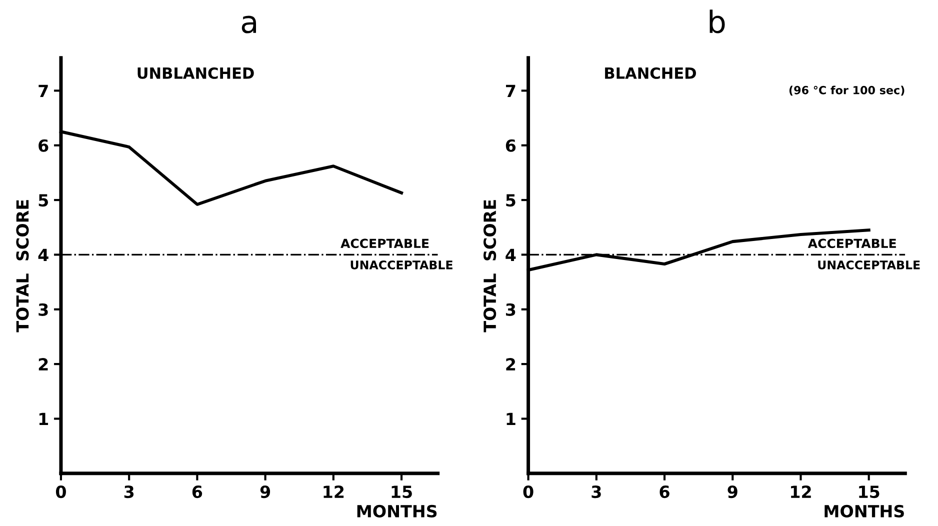 Image resolution: width=938 pixels, height=526 pixels. What do you see at coordinates (650, 73) in the screenshot?
I see `chart-subtitle: BLANCHED` at bounding box center [650, 73].